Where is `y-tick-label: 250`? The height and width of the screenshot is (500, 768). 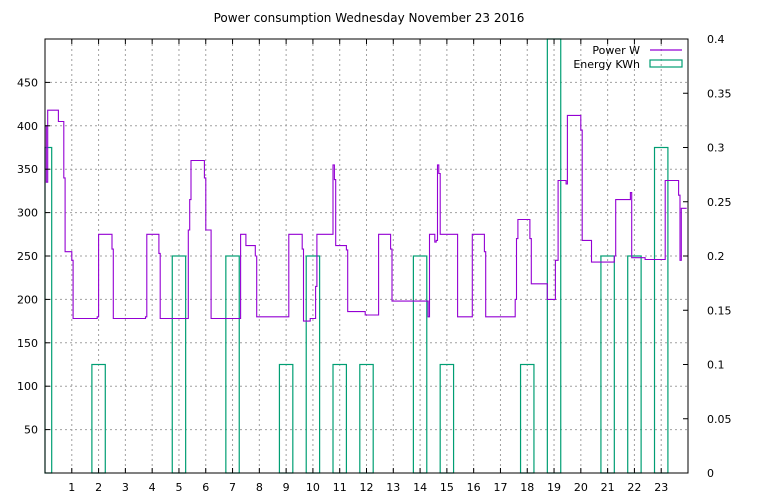
y-tick-label: 250 is located at coordinates (27, 256).